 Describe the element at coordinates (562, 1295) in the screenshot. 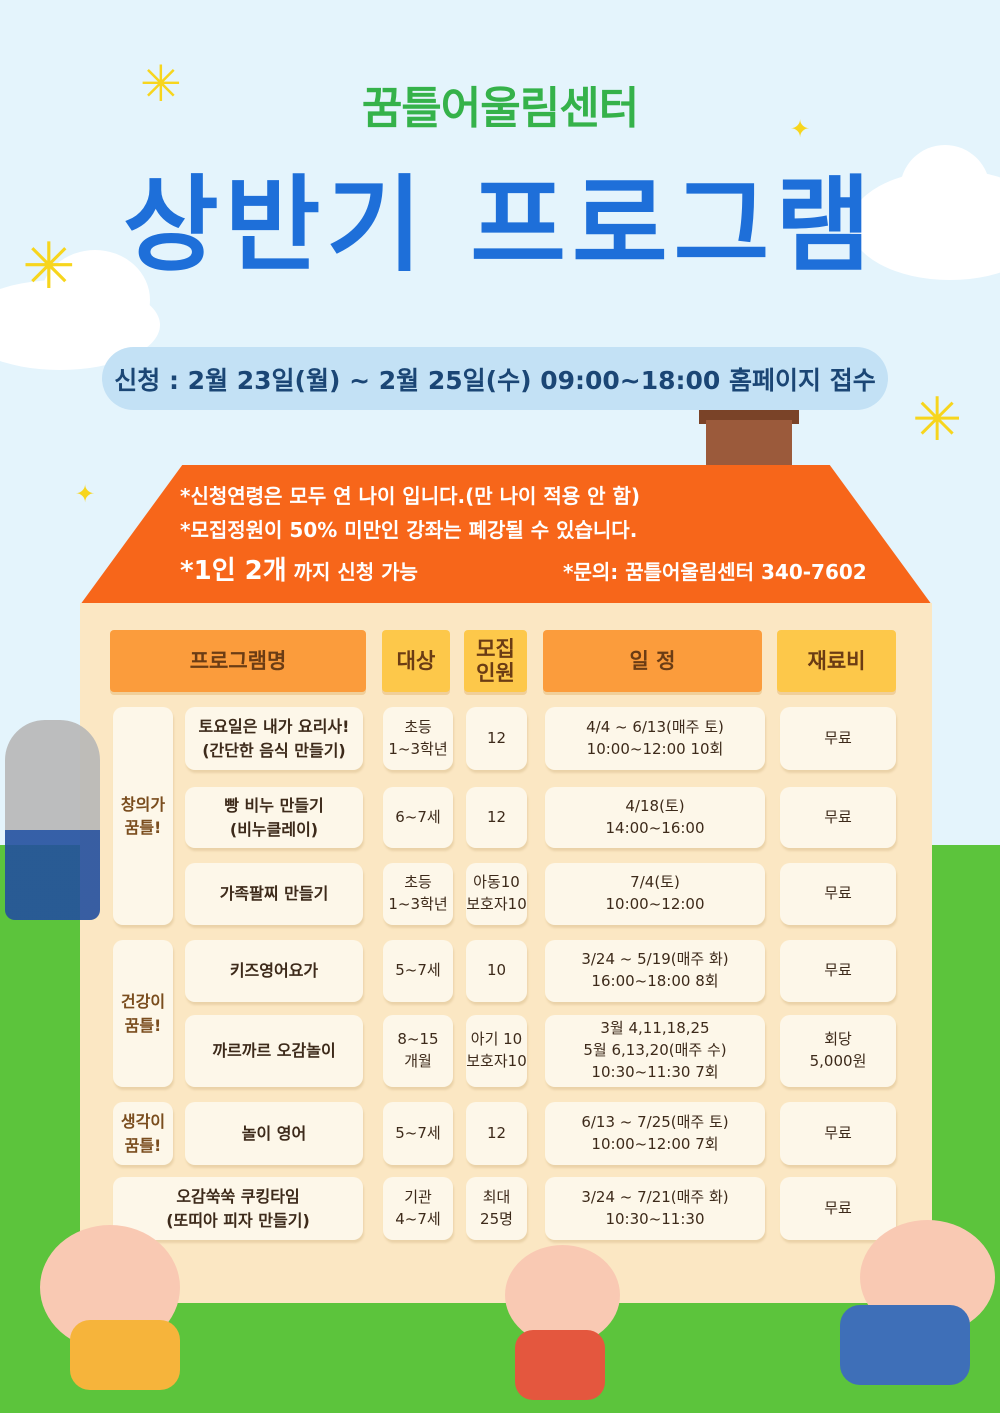

I see `pig-middle` at that location.